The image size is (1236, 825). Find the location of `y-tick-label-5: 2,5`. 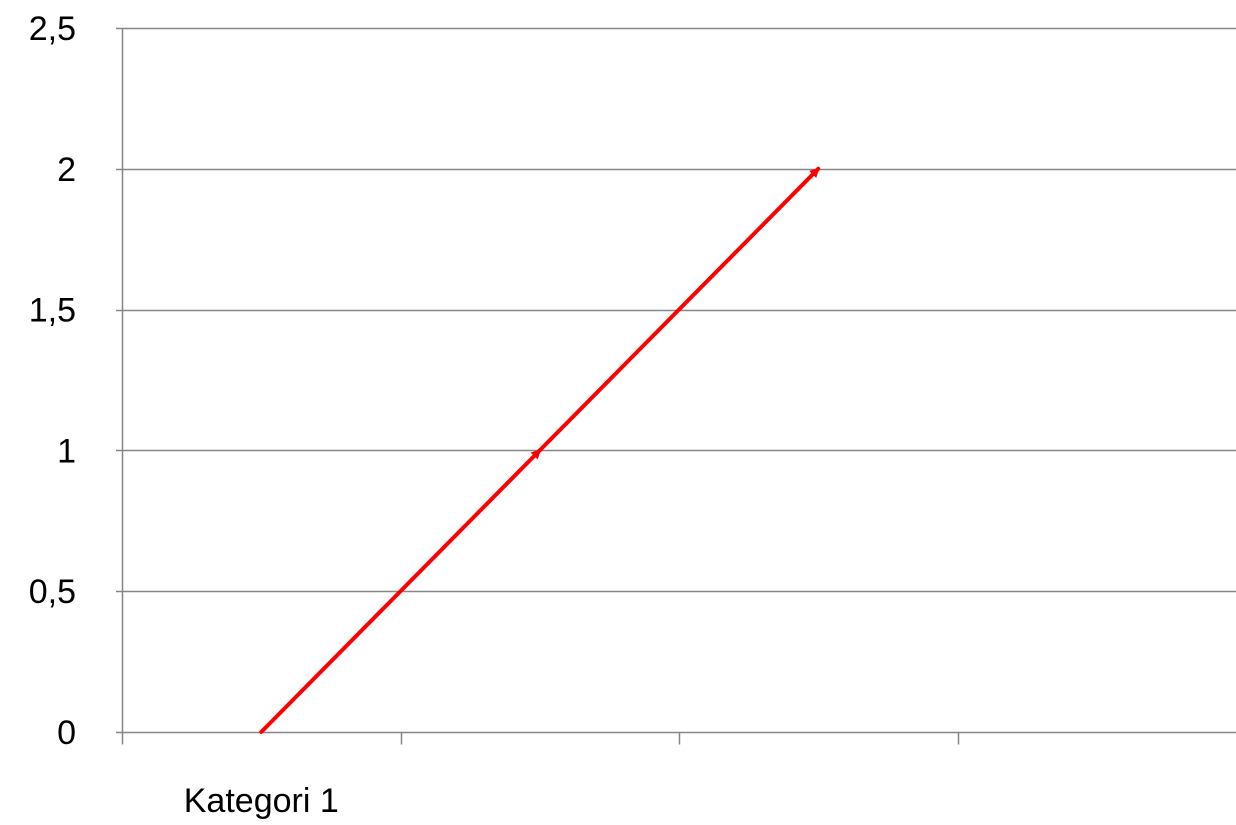

y-tick-label-5: 2,5 is located at coordinates (52, 29).